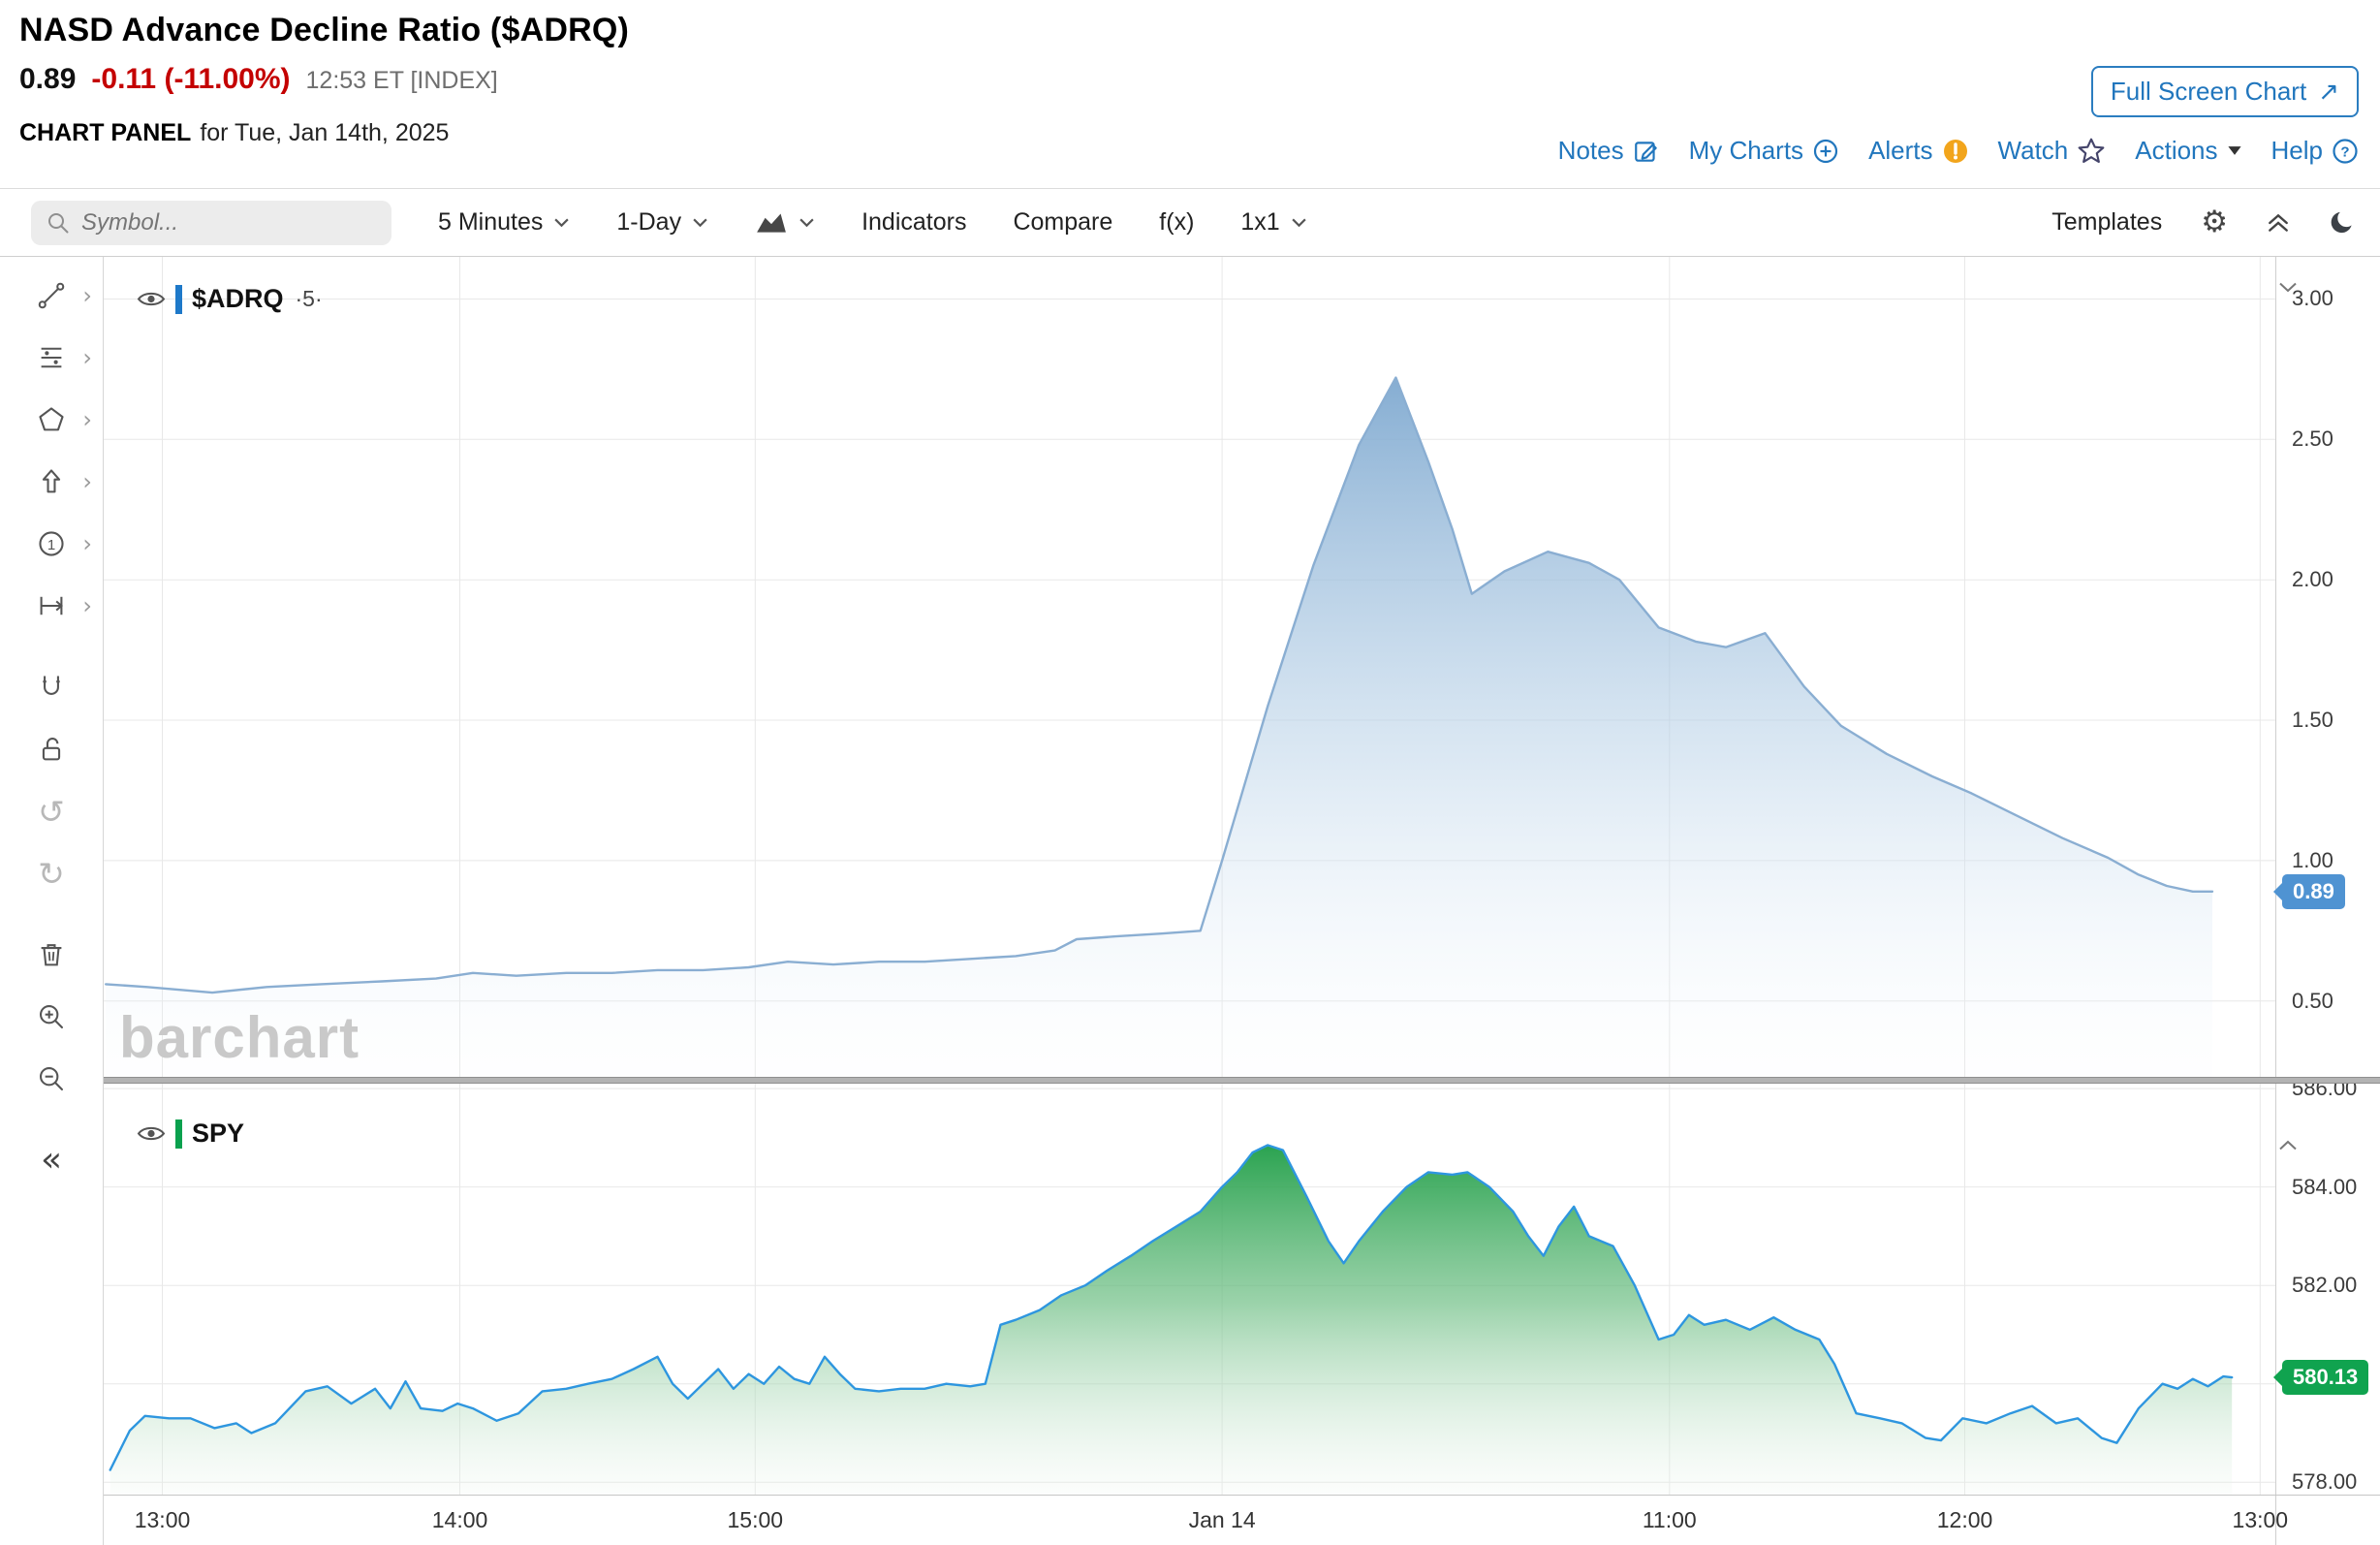 The height and width of the screenshot is (1545, 2380). What do you see at coordinates (52, 811) in the screenshot?
I see `undo-button: ↺` at bounding box center [52, 811].